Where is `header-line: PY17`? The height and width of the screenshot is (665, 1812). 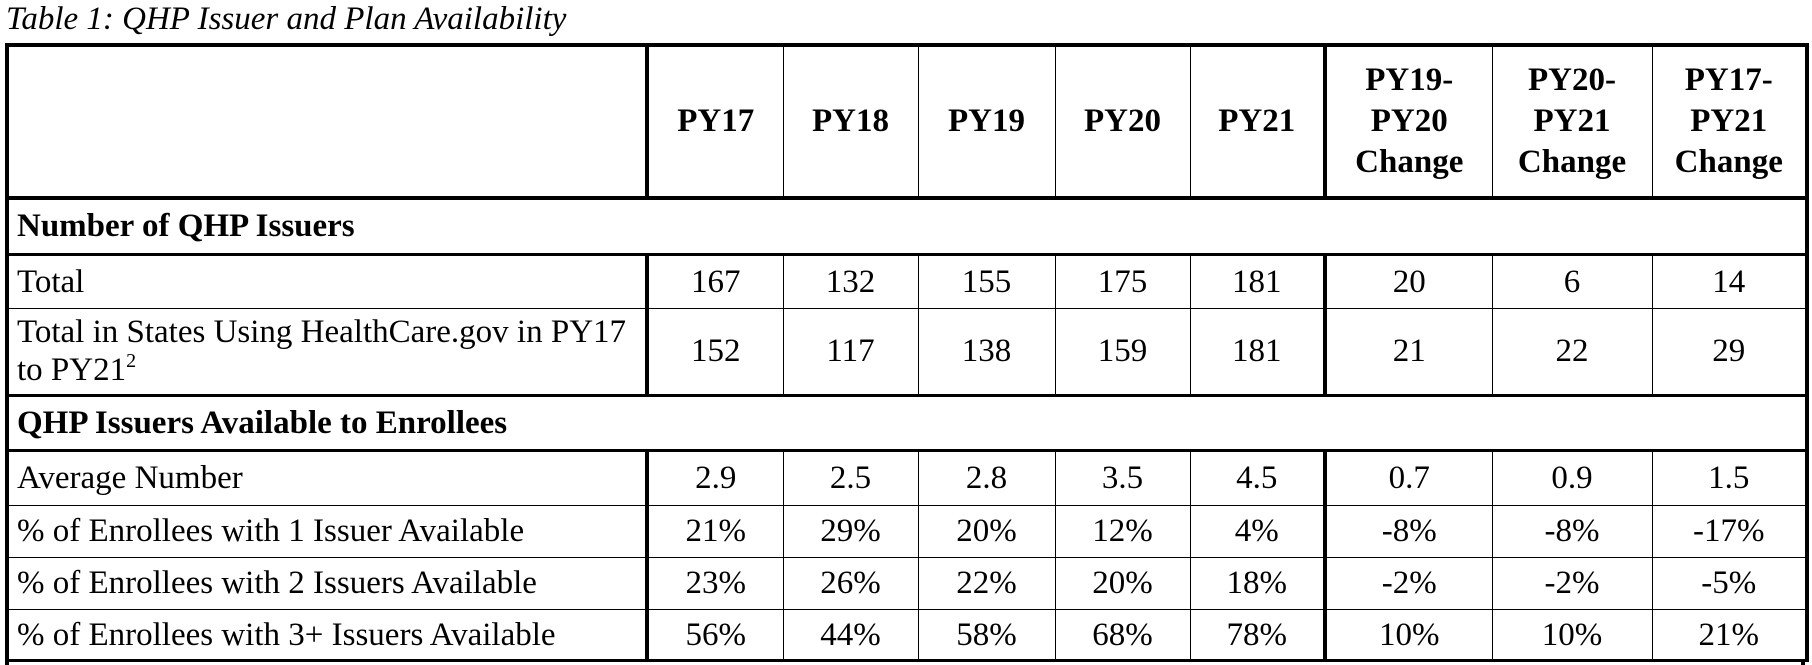
header-line: PY17 is located at coordinates (716, 121).